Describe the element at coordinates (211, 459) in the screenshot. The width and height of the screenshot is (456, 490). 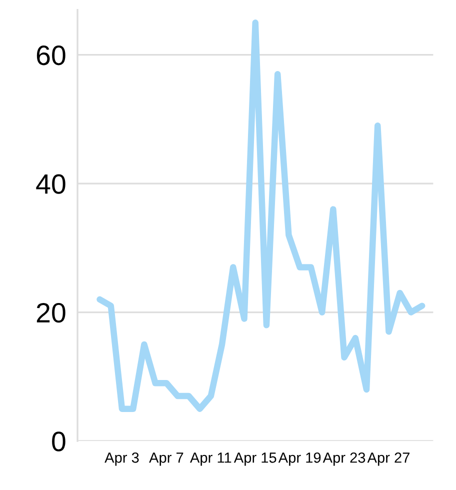
I see `x-tick-label: Apr 11` at that location.